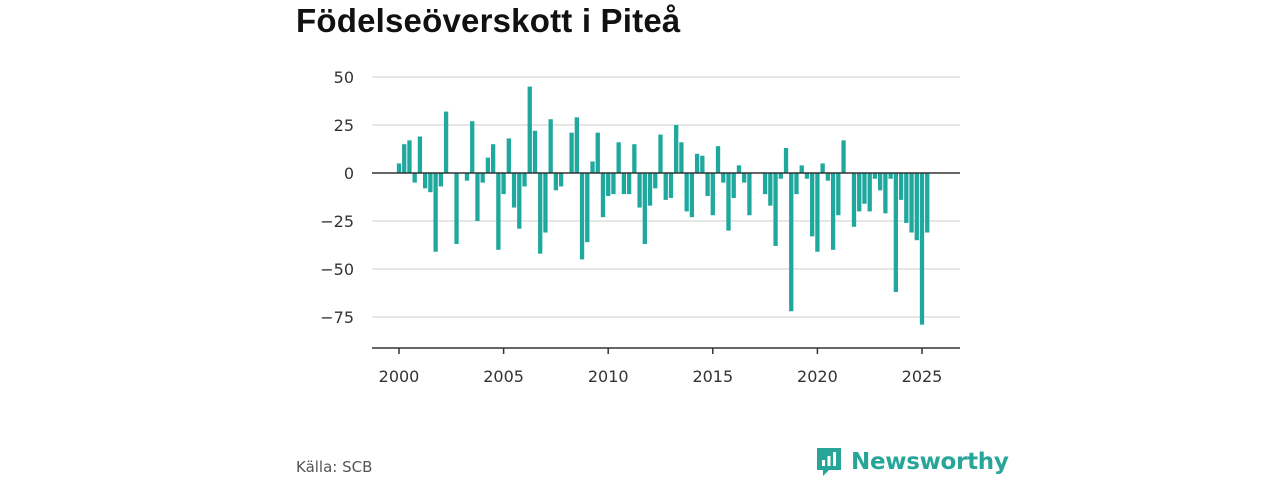  I want to click on y-tick-label: −50, so click(337, 269).